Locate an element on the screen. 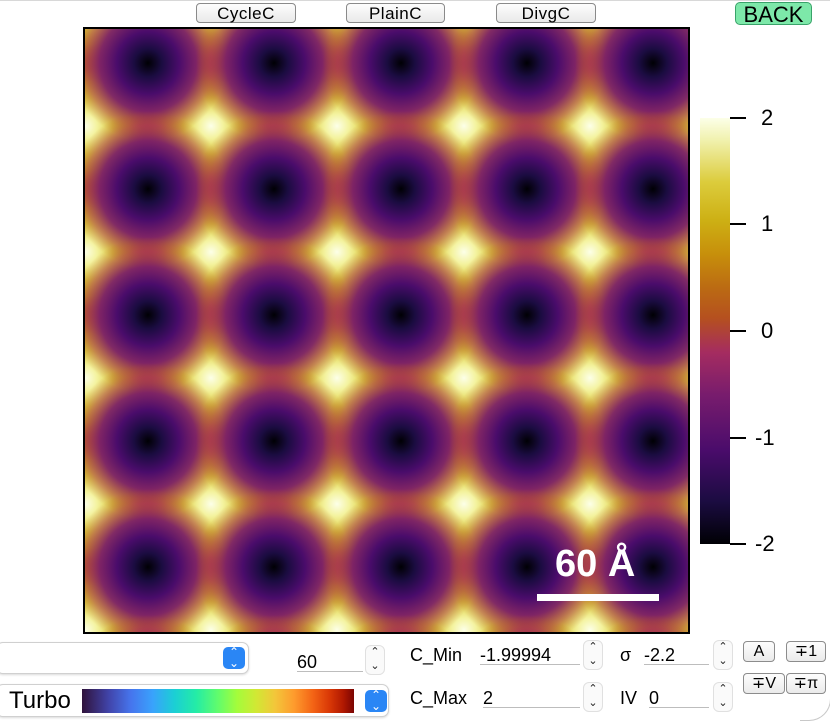 The height and width of the screenshot is (721, 830). iv-stepper: ⌃ ⌄ is located at coordinates (723, 697).